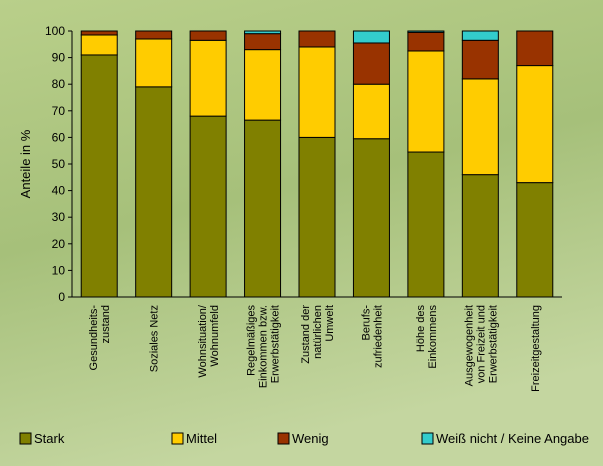 This screenshot has width=603, height=466. I want to click on y-tick-label: 60, so click(59, 137).